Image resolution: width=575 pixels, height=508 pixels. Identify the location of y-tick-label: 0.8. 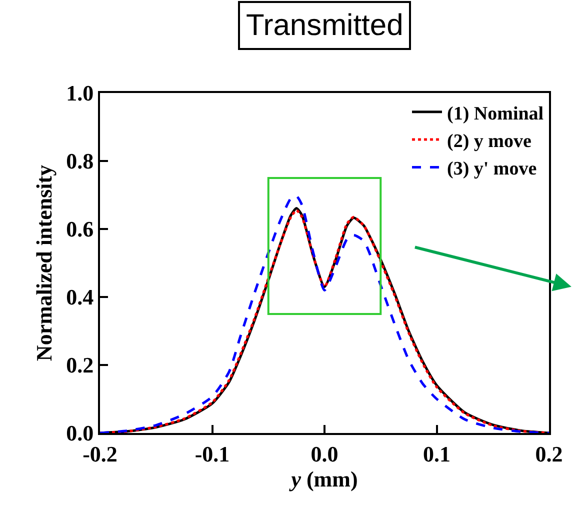
(80, 161).